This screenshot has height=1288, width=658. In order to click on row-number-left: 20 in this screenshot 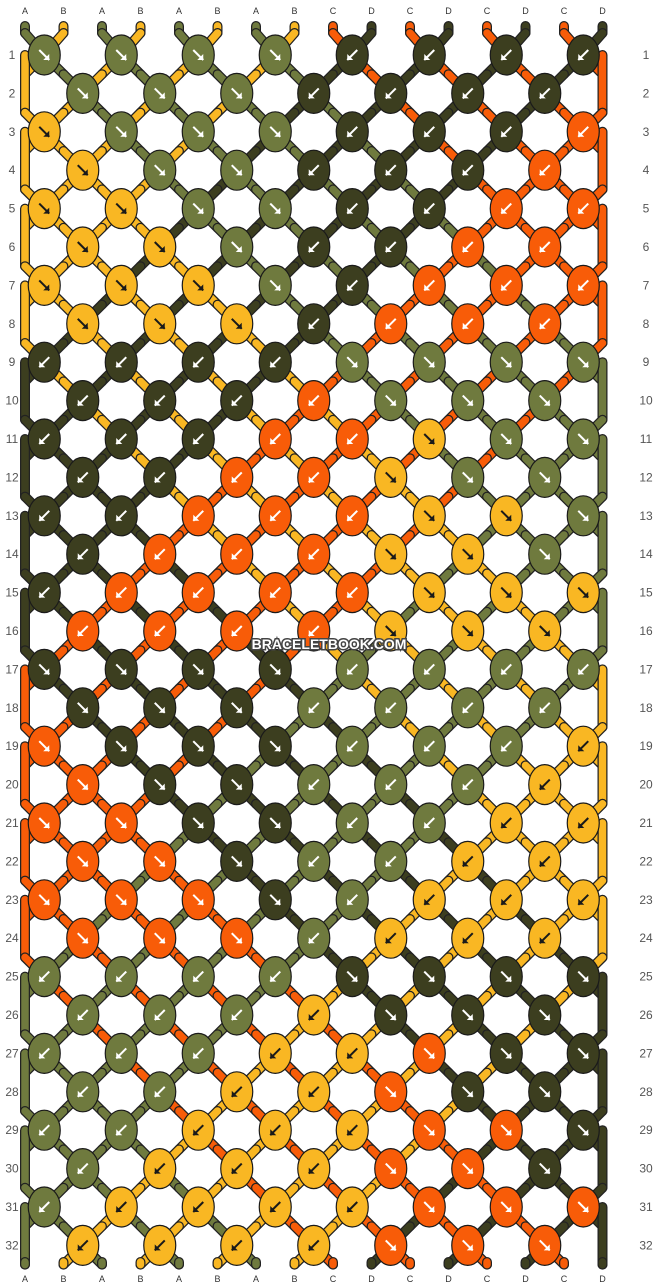, I will do `click(12, 785)`.